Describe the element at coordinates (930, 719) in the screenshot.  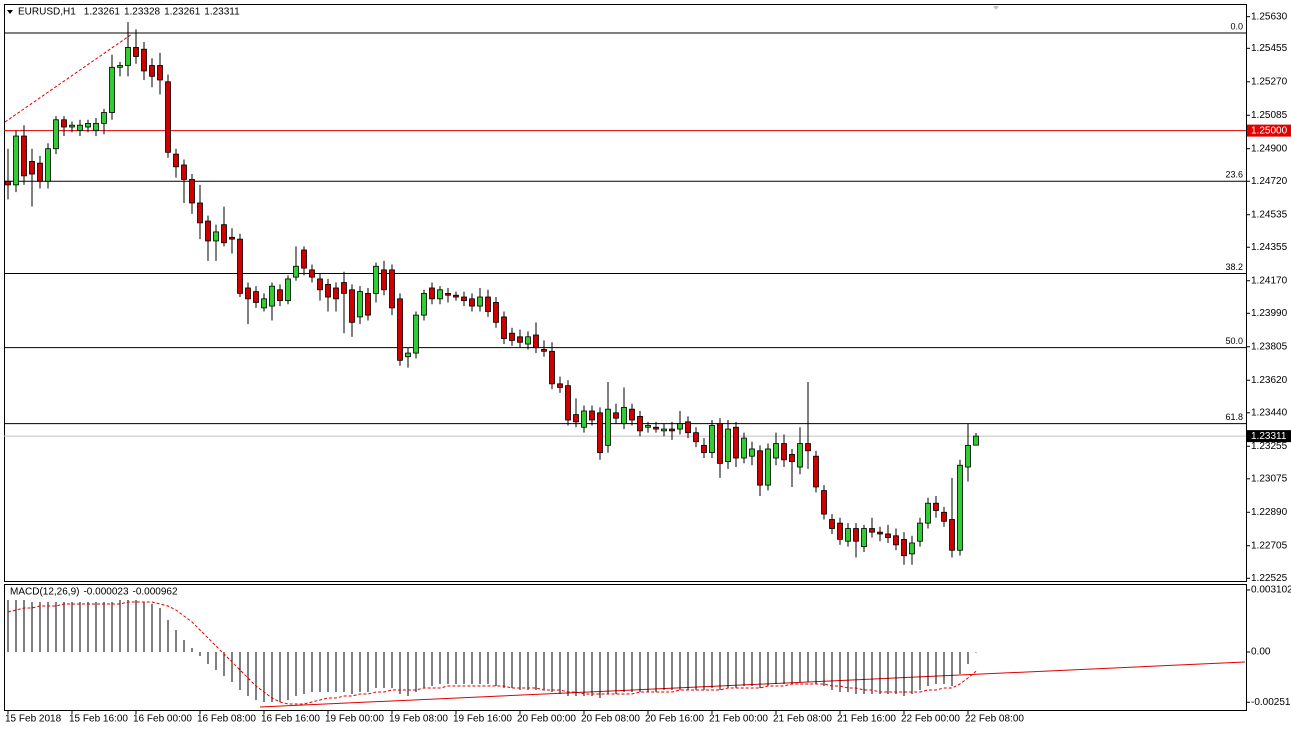
I see `x-tick-label: 22 Feb 00:00` at that location.